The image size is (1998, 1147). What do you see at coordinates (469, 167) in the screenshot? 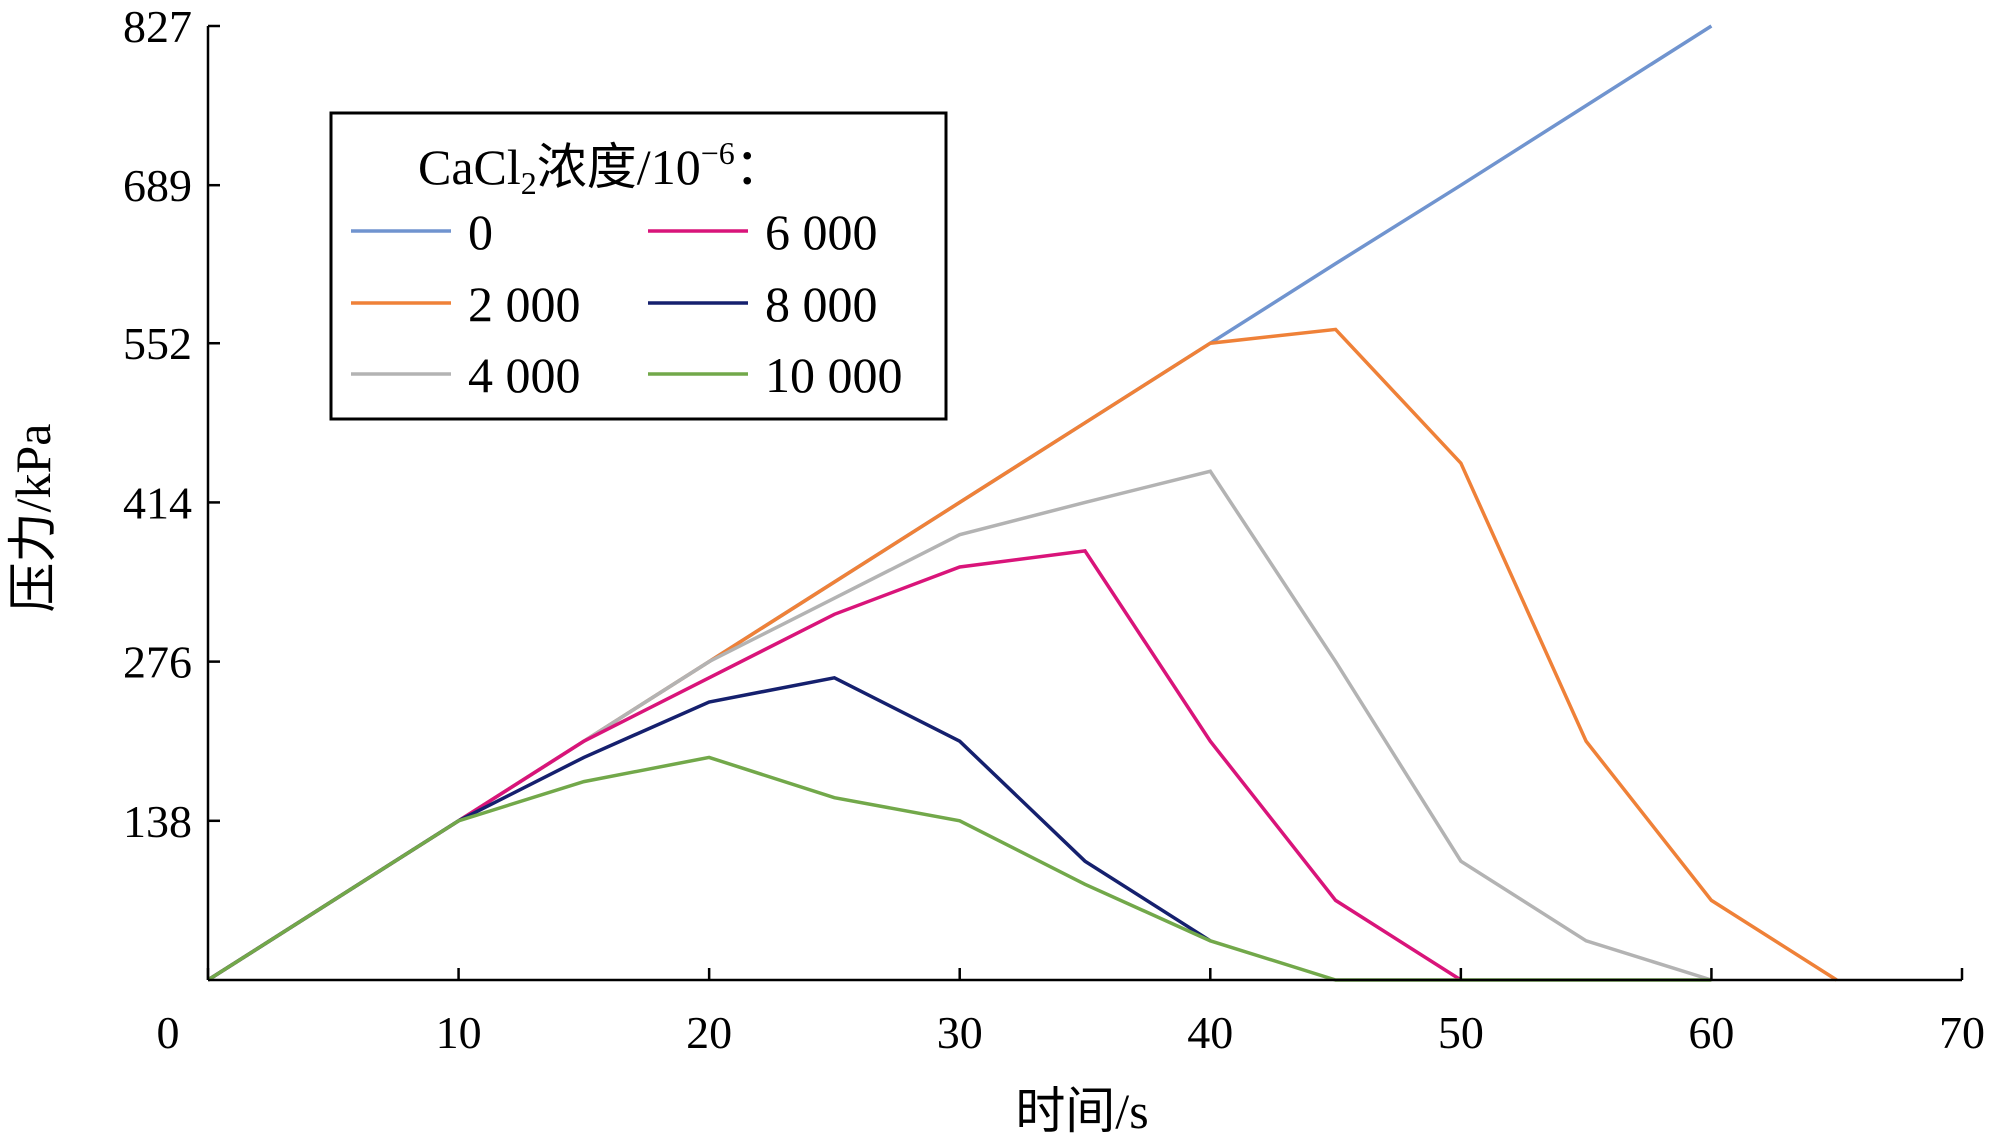
I see `legend-title-prefix: CaCl` at bounding box center [469, 167].